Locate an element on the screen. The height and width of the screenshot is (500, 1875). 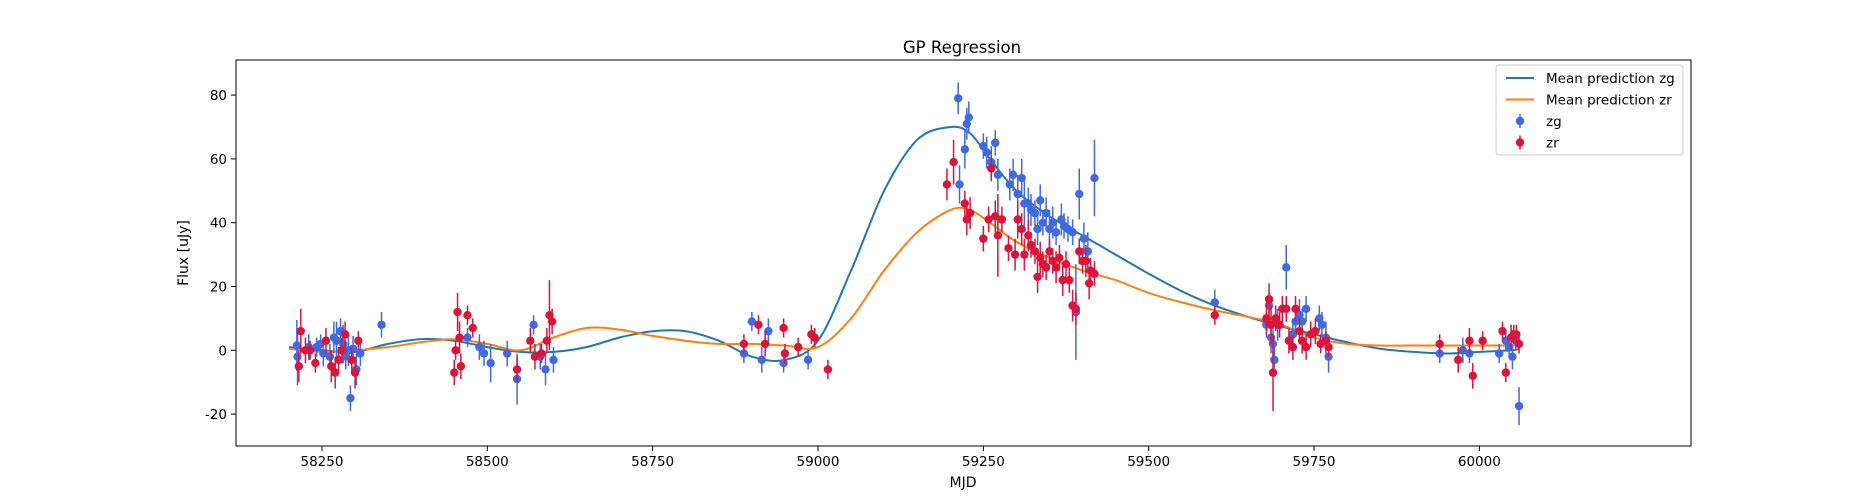
x-tick-label: 59750 is located at coordinates (1314, 462).